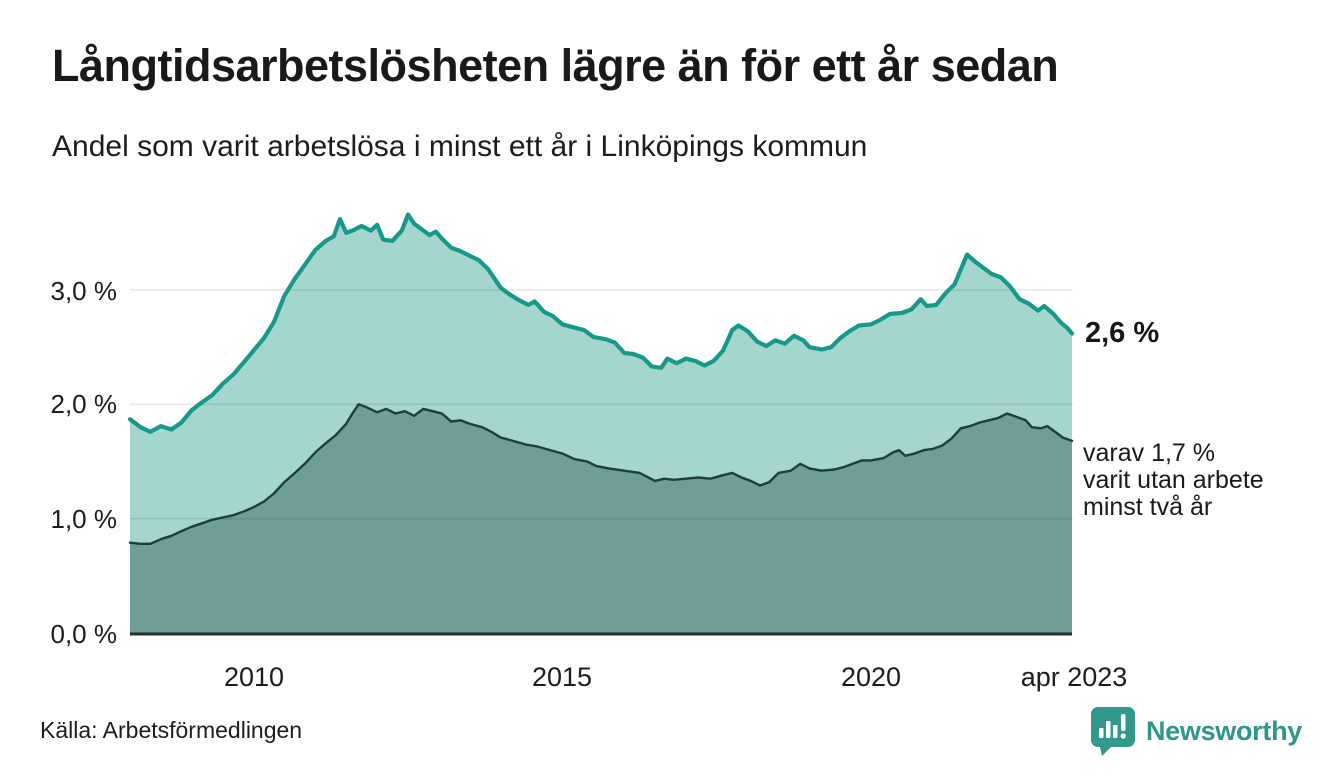 The height and width of the screenshot is (780, 1340). Describe the element at coordinates (84, 291) in the screenshot. I see `y-tick-label-3: 3,0 %` at that location.